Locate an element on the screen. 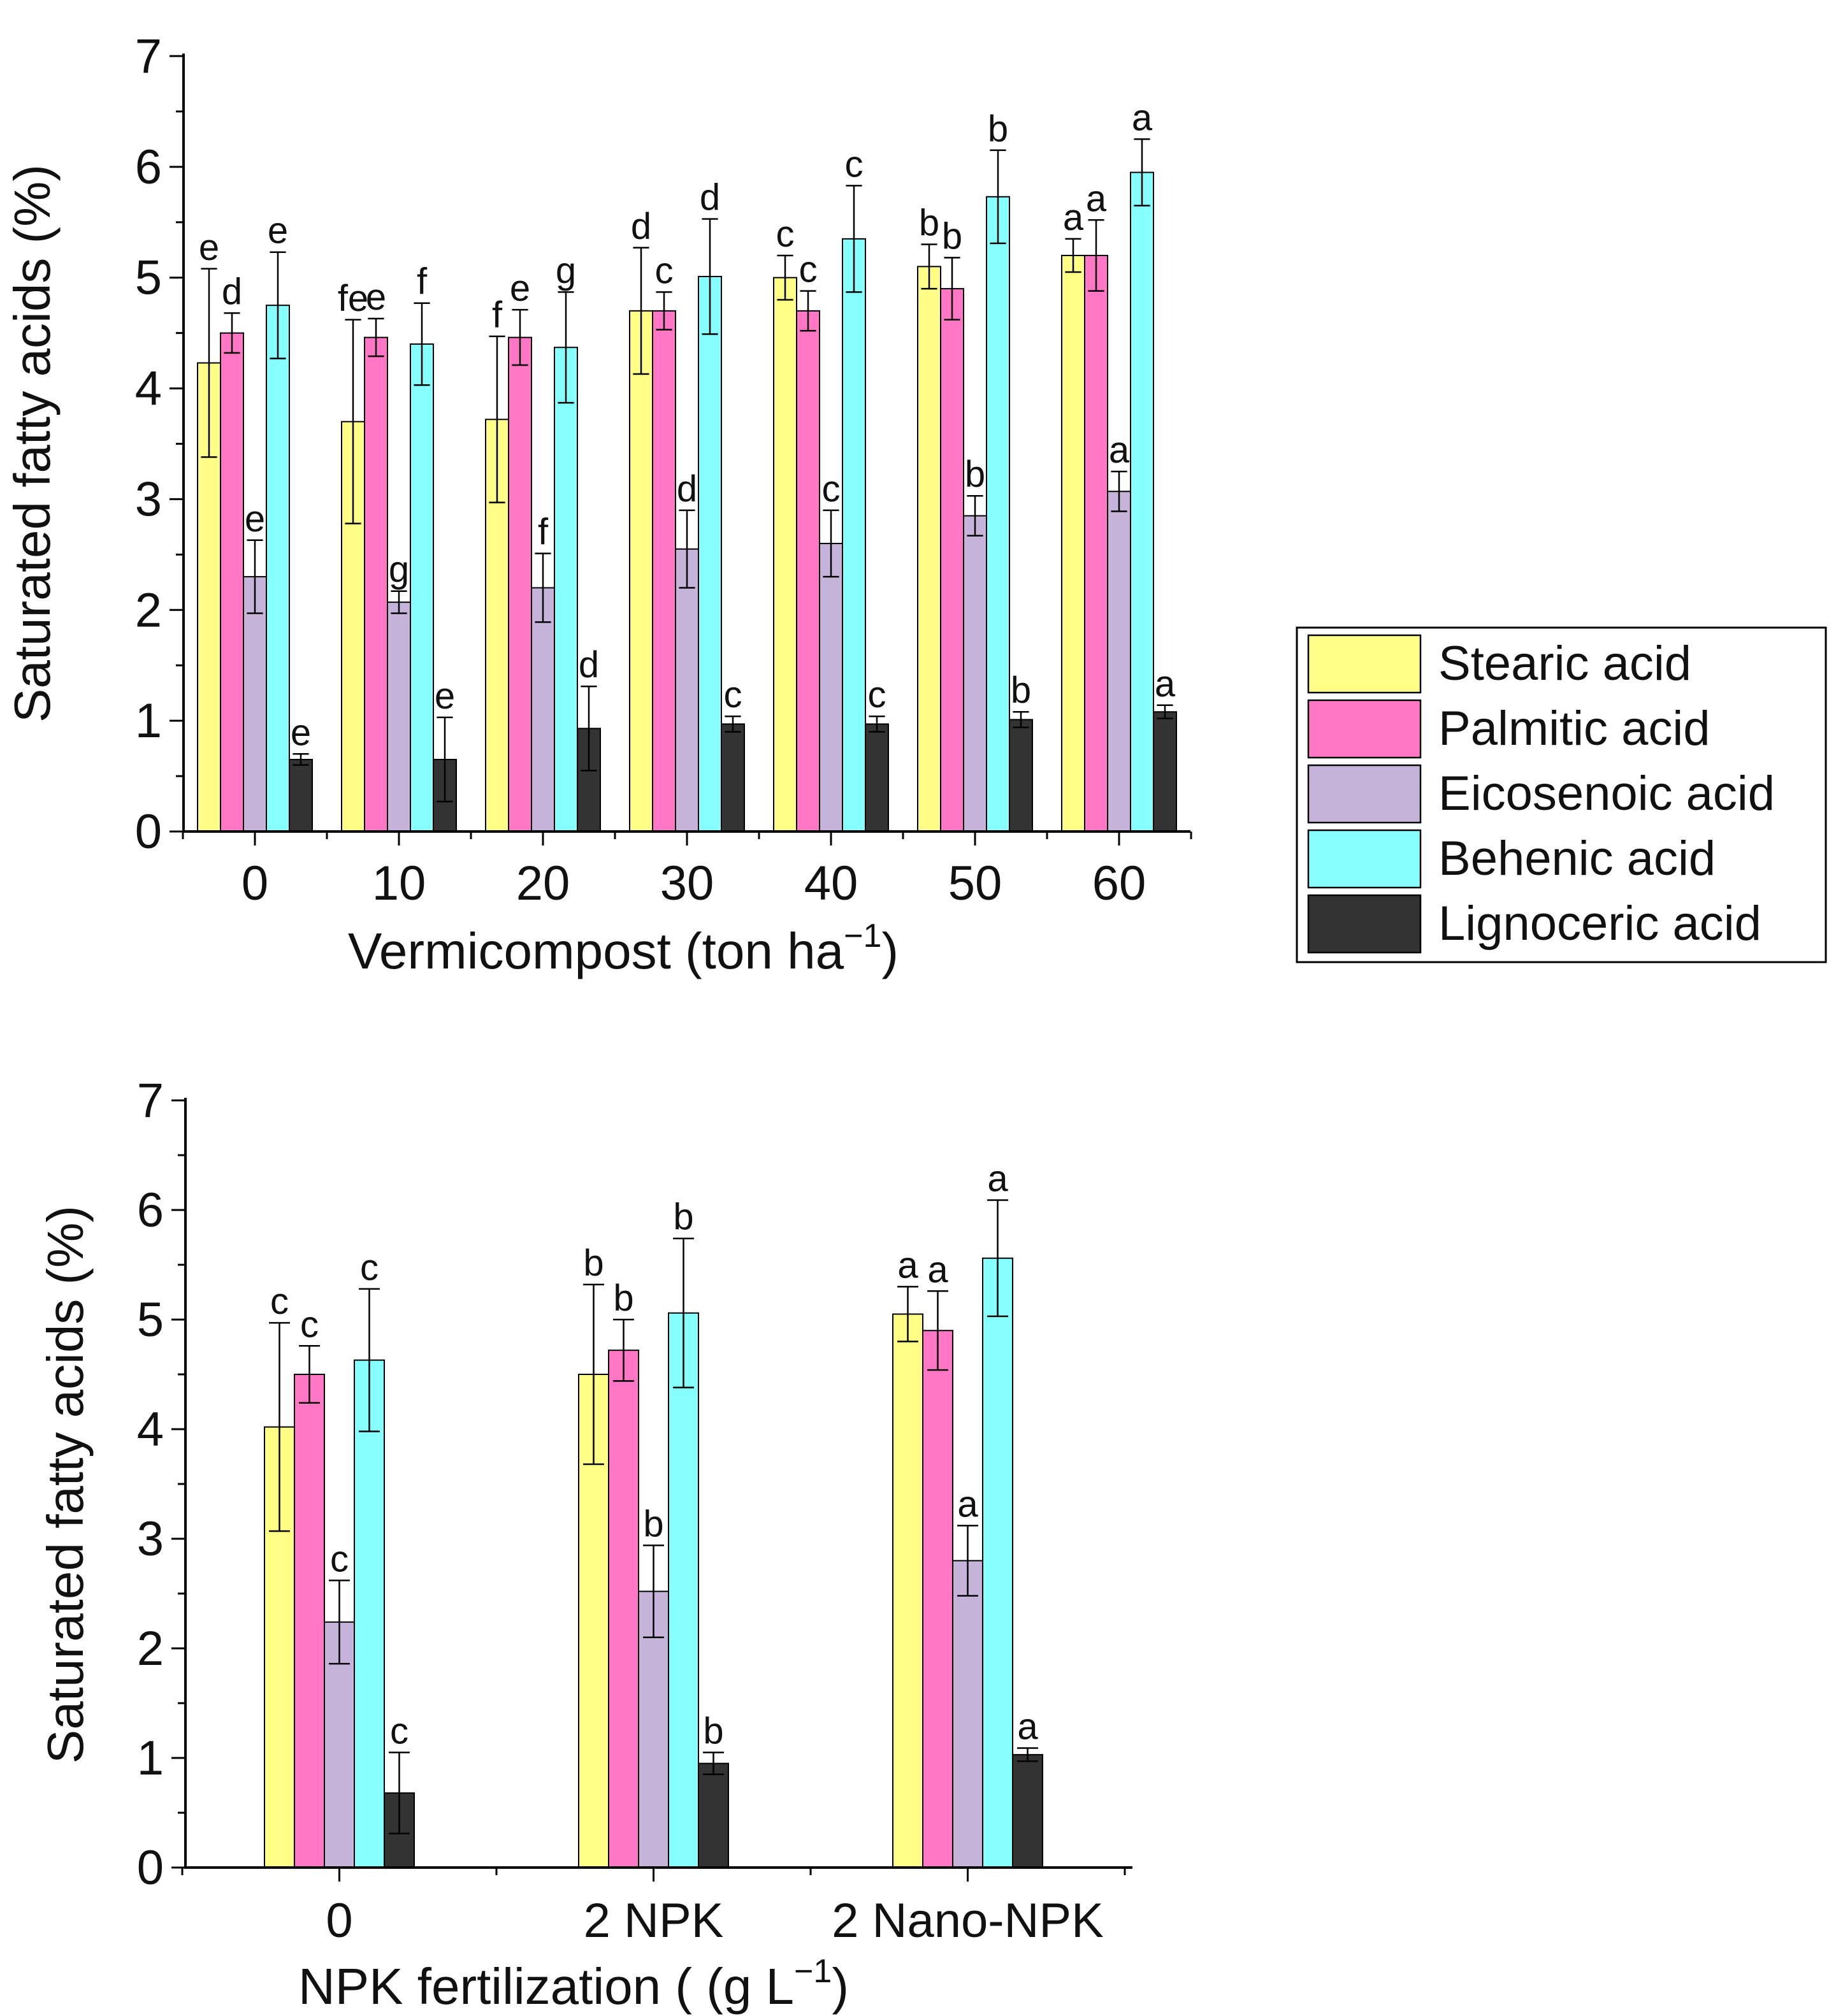  legend-label: Eicosenoic acid is located at coordinates (1606, 794).